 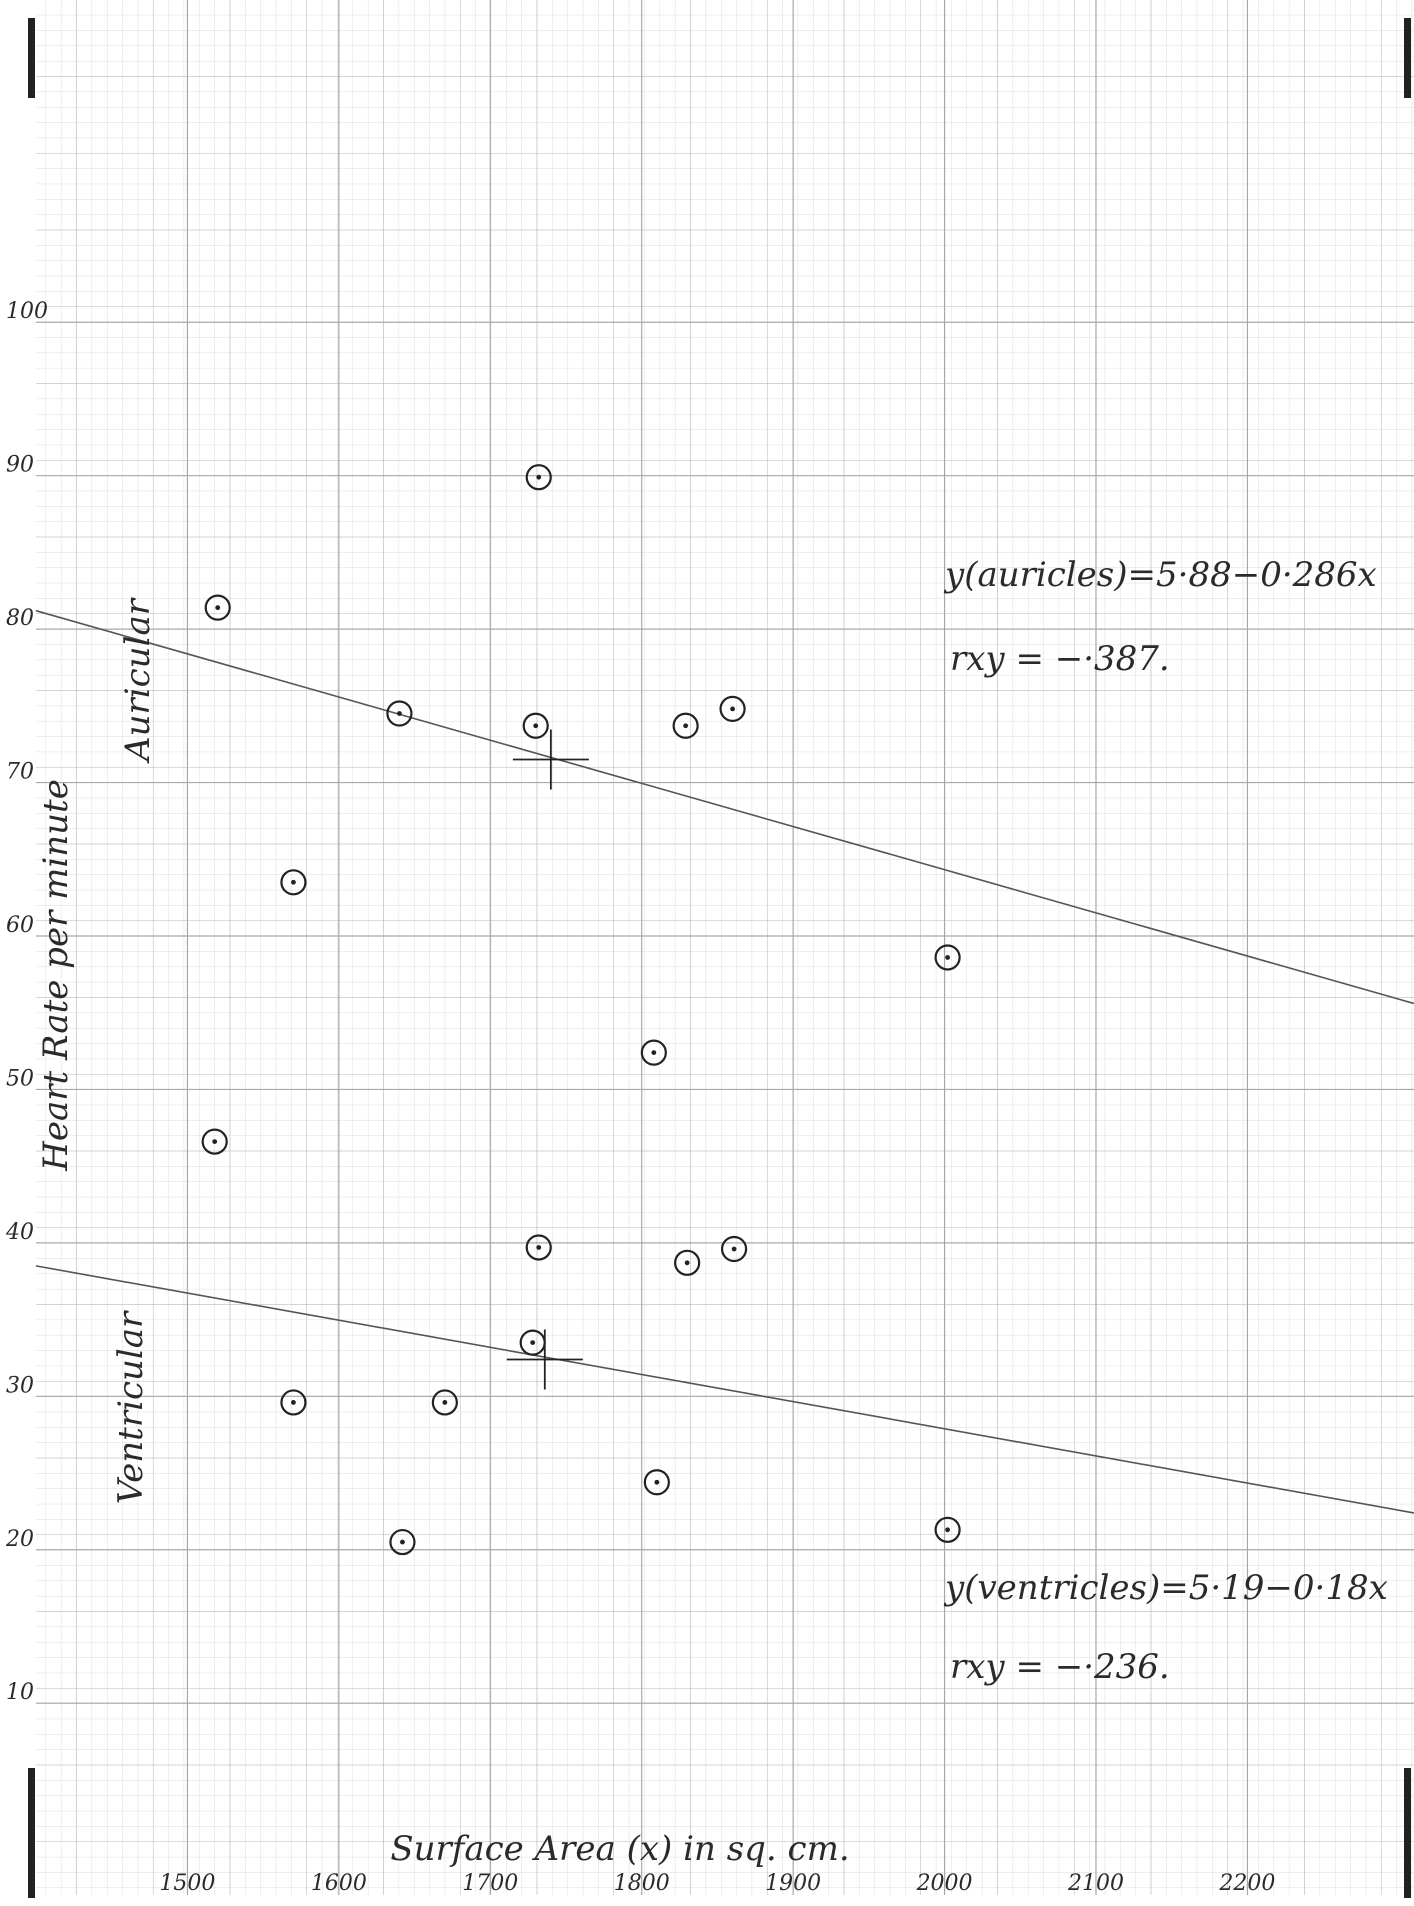 I want to click on y-tick-label: 90, so click(x=20, y=465).